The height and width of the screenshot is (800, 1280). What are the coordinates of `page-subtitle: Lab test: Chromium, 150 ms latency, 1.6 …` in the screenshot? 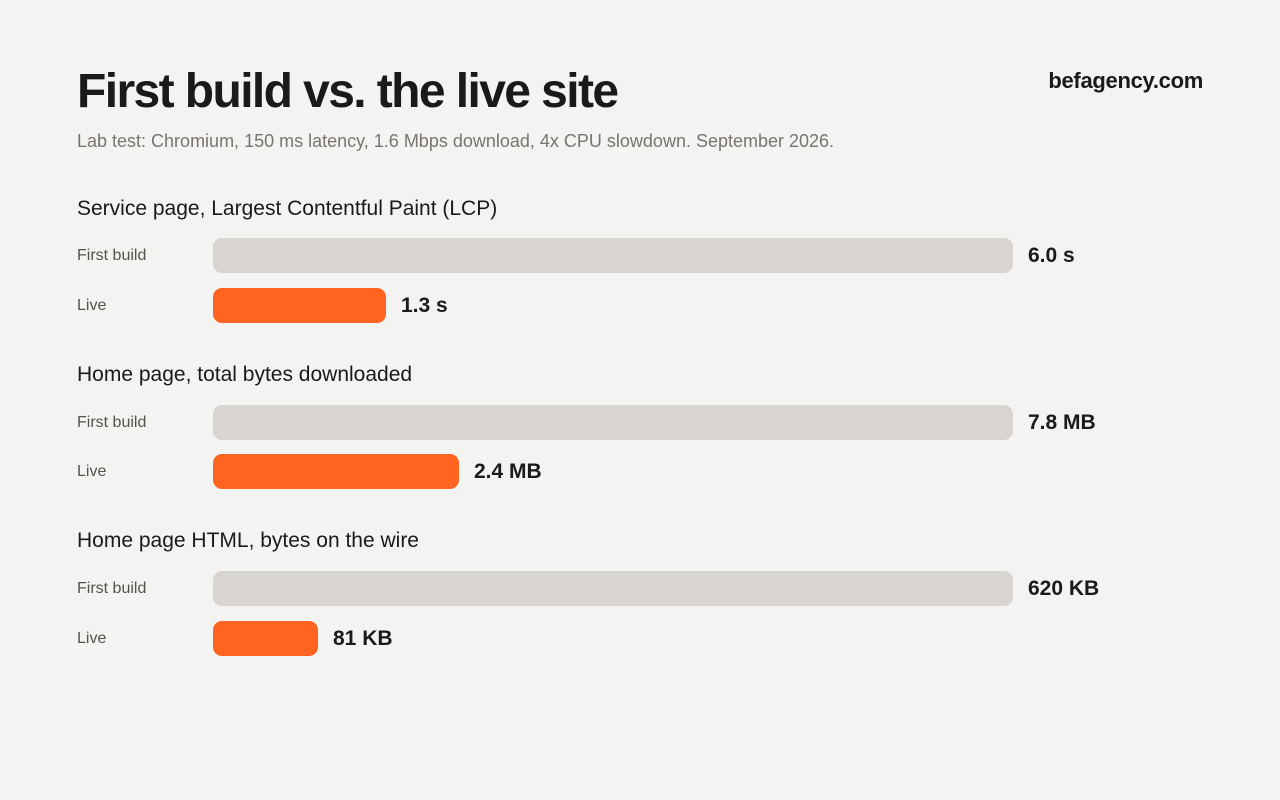 It's located at (456, 141).